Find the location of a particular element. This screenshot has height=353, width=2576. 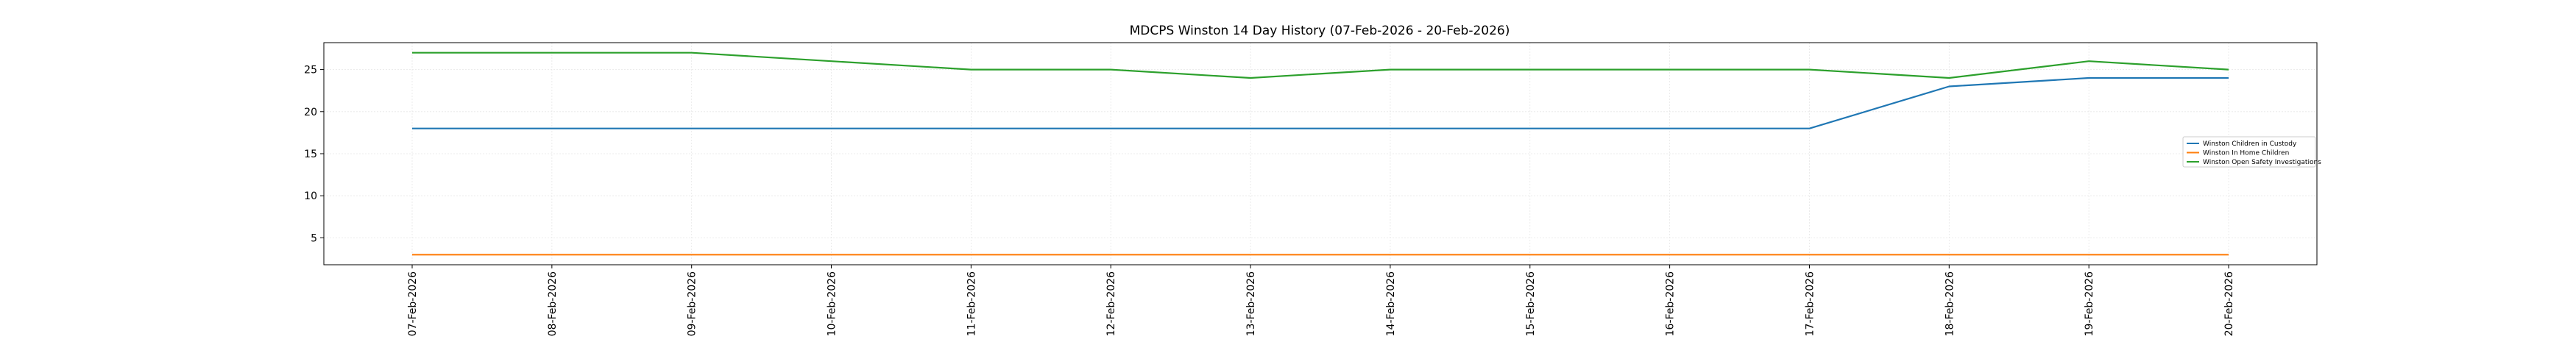

x-tick-label: 15-Feb-2026 is located at coordinates (1531, 303).